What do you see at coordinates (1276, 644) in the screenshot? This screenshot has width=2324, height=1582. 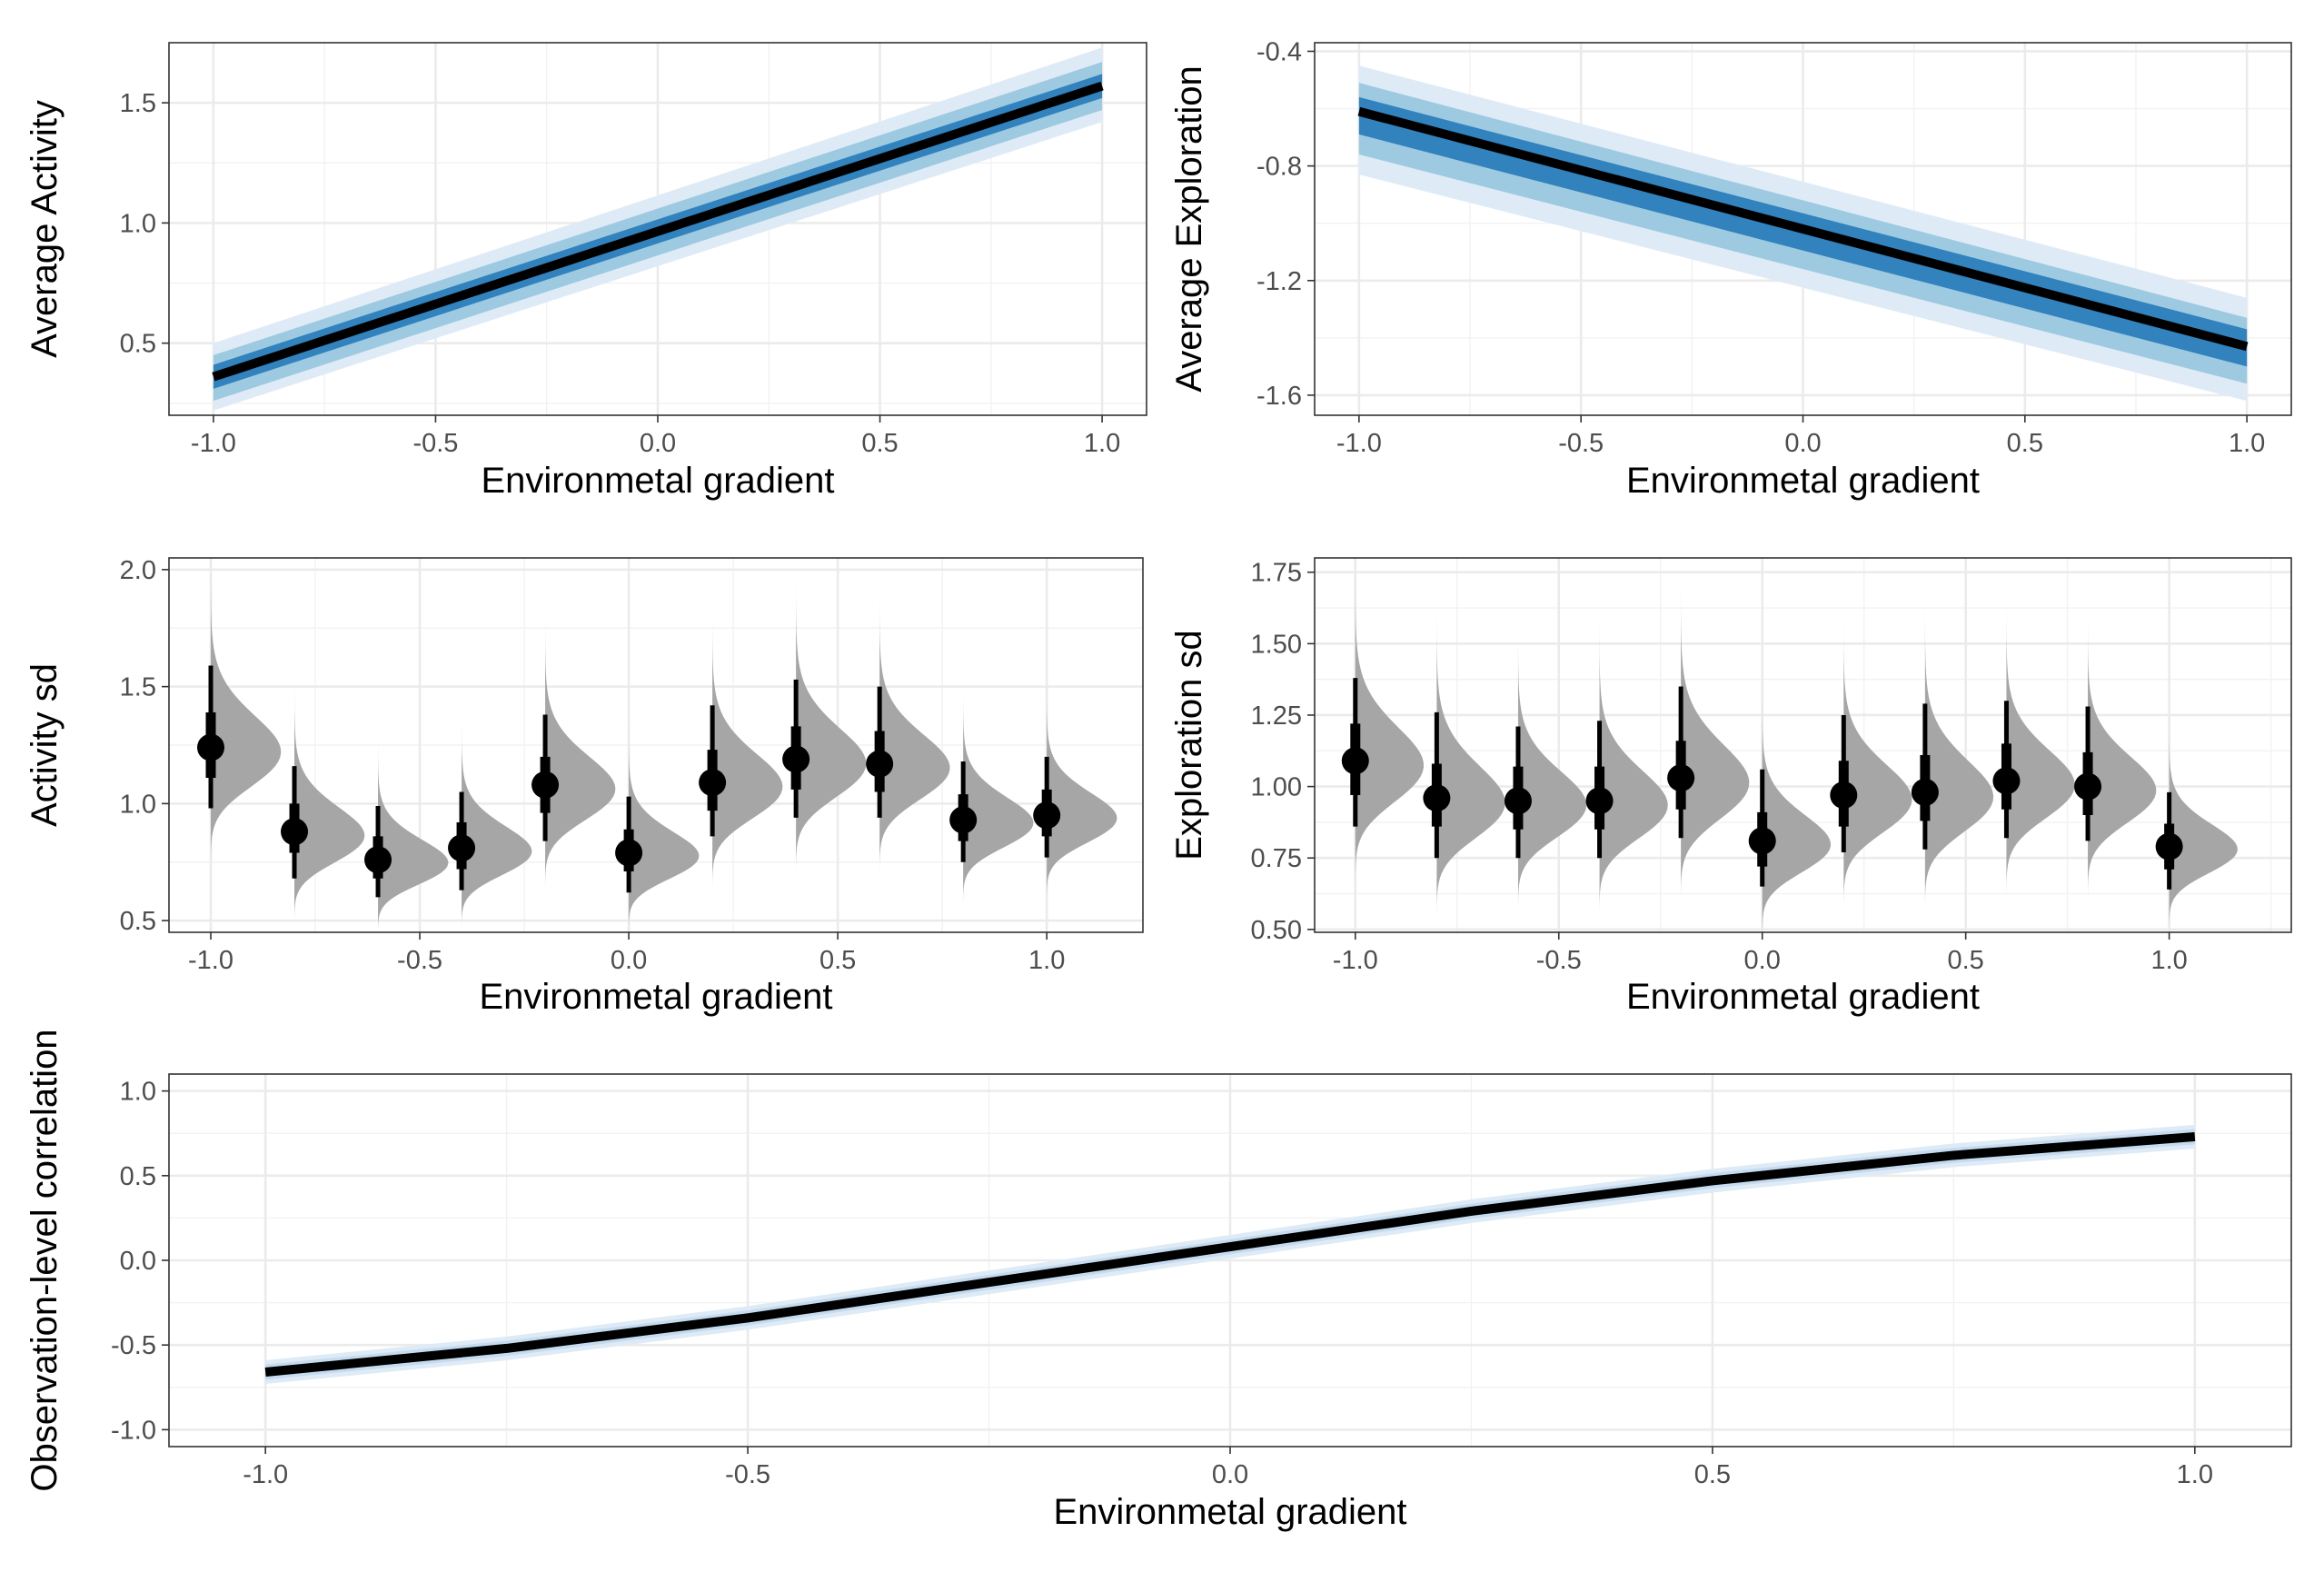 I see `y-tick-label: 1.50` at bounding box center [1276, 644].